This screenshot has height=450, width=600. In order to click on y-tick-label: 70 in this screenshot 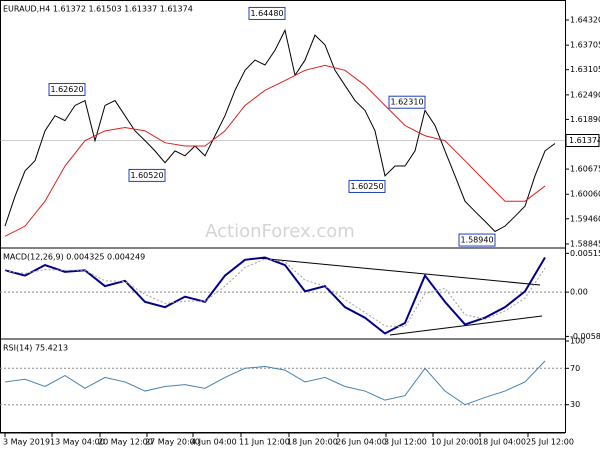, I will do `click(575, 368)`.